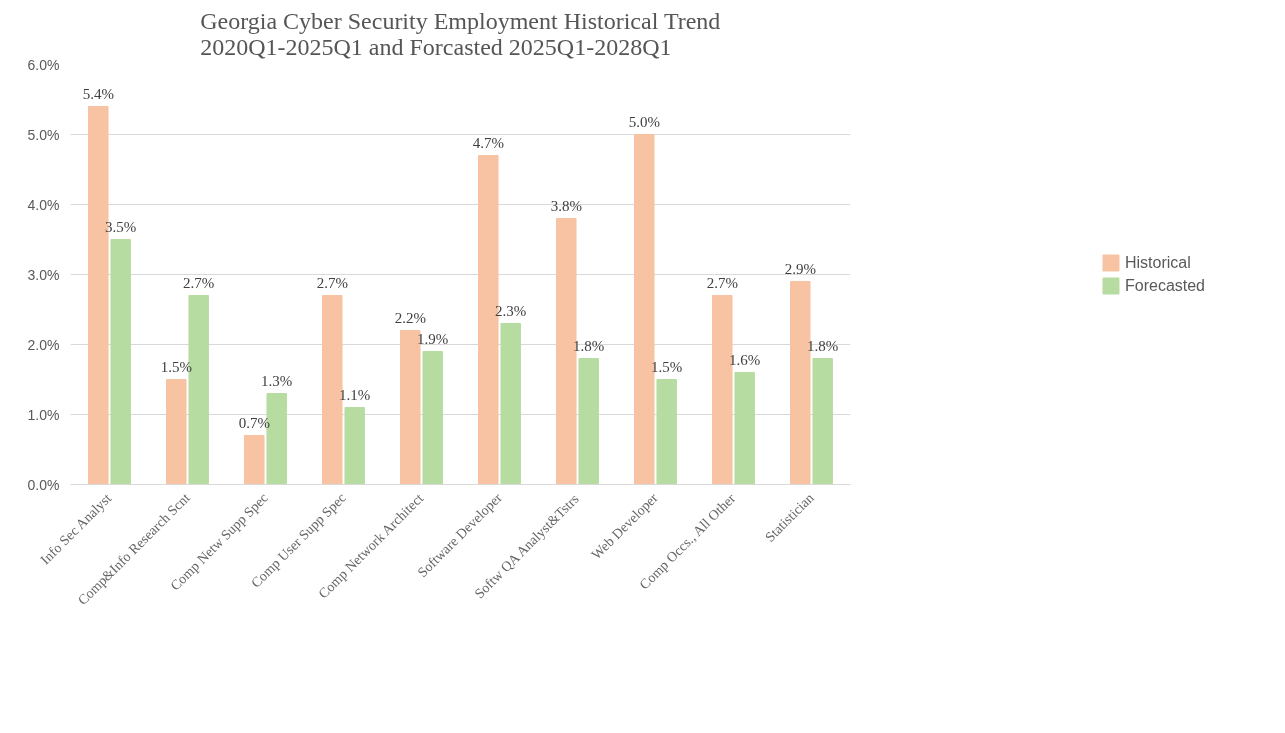 The width and height of the screenshot is (1285, 733). What do you see at coordinates (43, 64) in the screenshot?
I see `y-tick-label: 6.0%` at bounding box center [43, 64].